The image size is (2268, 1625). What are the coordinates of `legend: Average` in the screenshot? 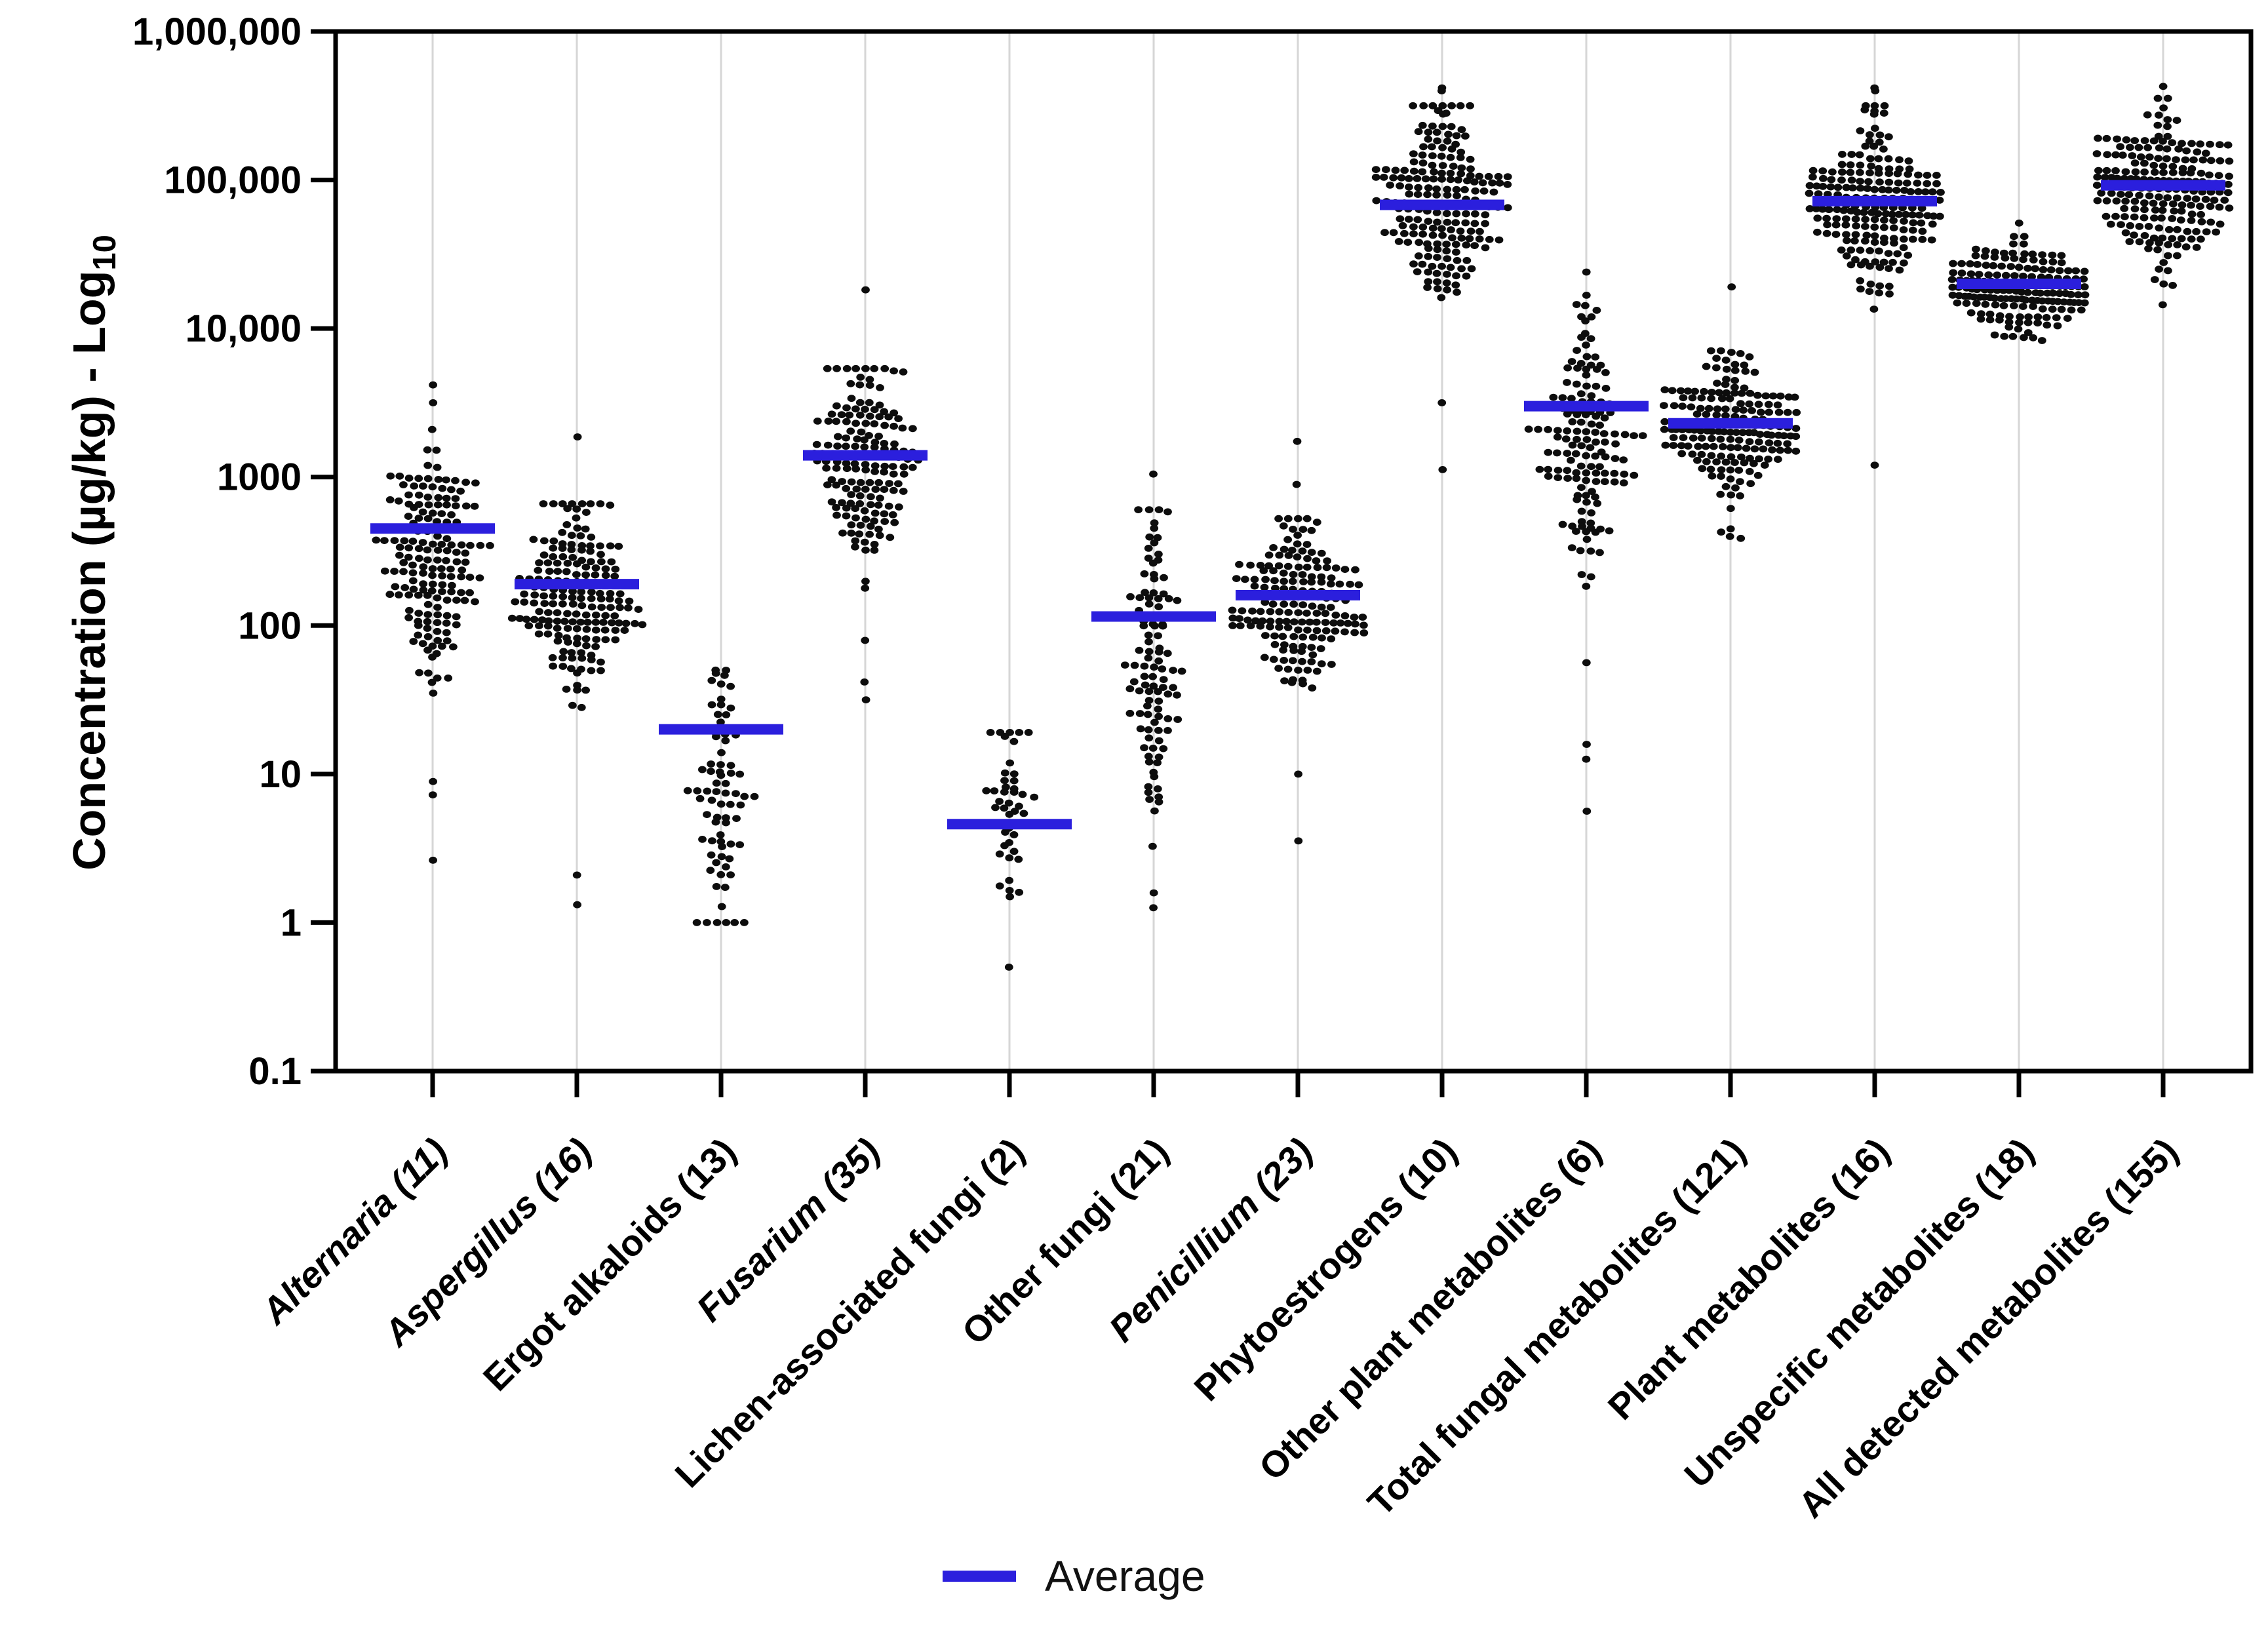 It's located at (1074, 1576).